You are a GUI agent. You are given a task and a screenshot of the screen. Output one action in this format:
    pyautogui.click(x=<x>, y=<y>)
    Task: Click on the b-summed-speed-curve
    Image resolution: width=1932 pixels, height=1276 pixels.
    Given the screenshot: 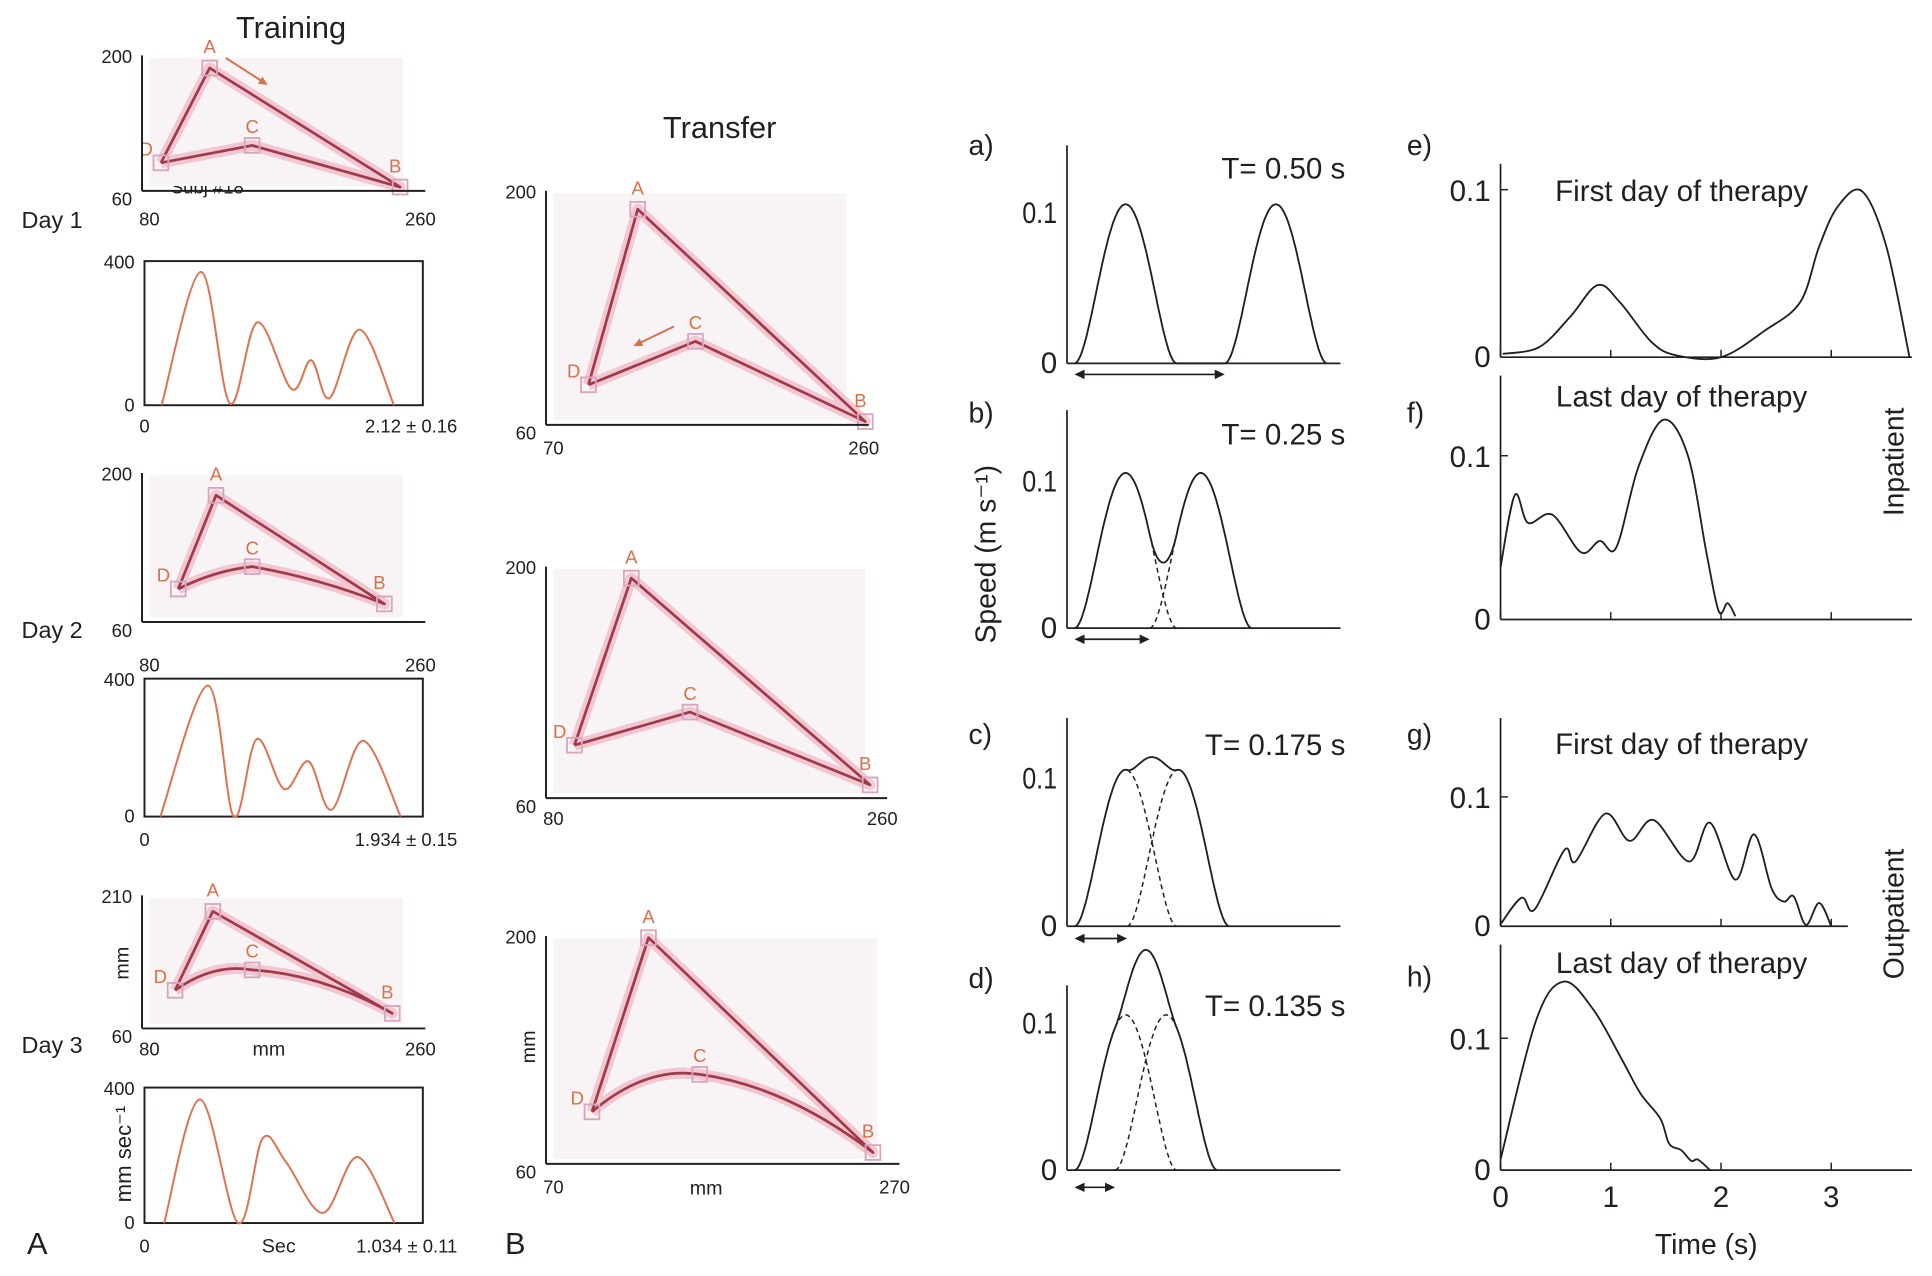 What is the action you would take?
    pyautogui.click(x=1163, y=551)
    